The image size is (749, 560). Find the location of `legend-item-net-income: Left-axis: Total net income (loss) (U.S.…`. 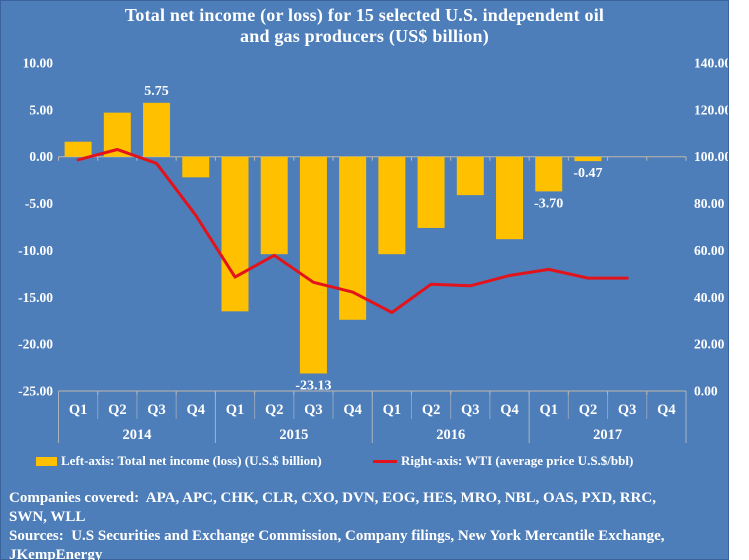

legend-item-net-income: Left-axis: Total net income (loss) (U.S.… is located at coordinates (179, 461).